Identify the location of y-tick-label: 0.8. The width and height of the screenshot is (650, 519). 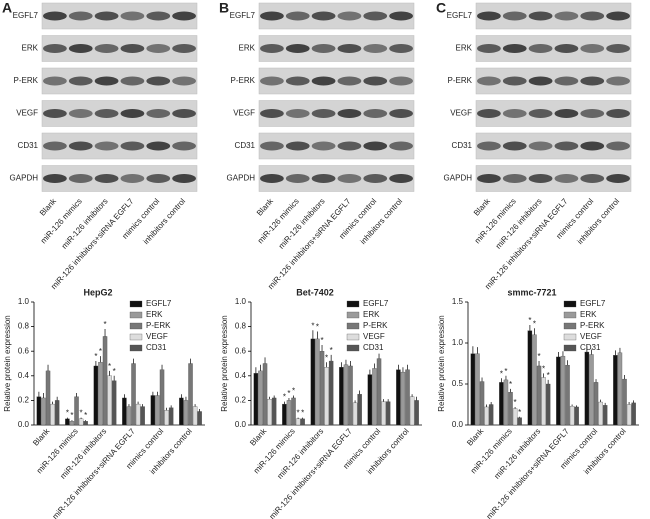
(24, 326).